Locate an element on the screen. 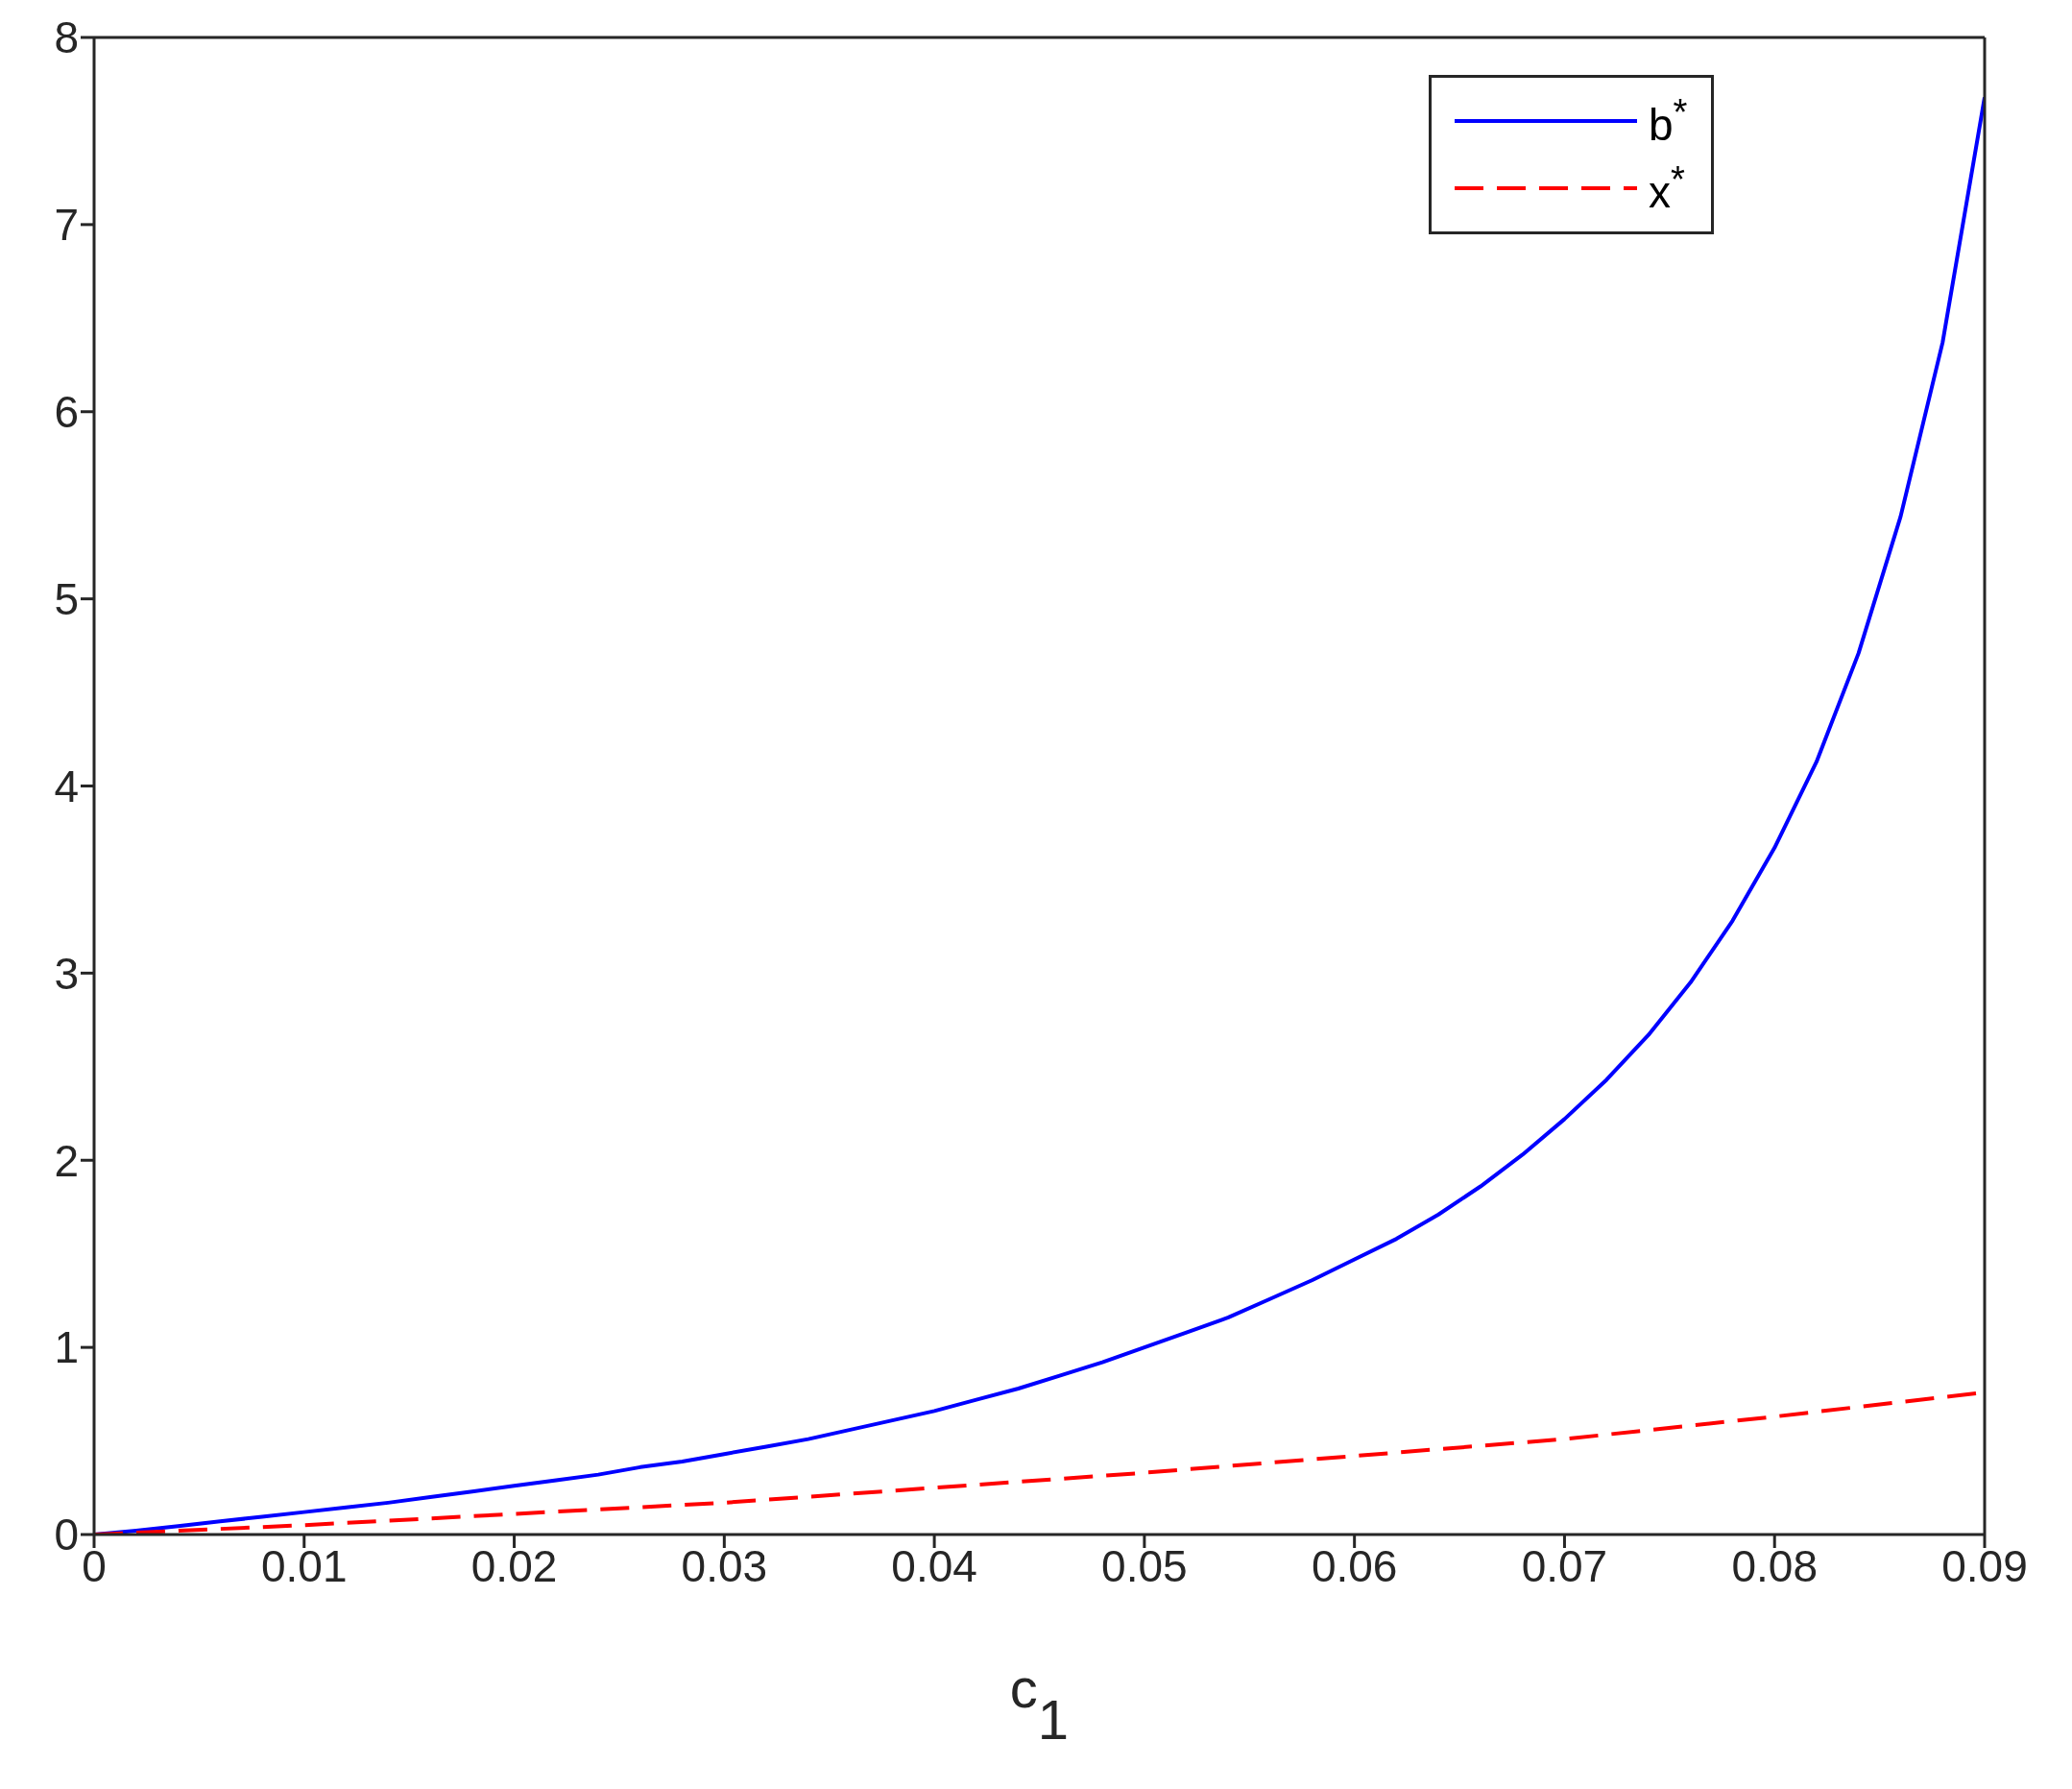 The image size is (2072, 1789). legend-label: x$^{*}$ is located at coordinates (1667, 188).